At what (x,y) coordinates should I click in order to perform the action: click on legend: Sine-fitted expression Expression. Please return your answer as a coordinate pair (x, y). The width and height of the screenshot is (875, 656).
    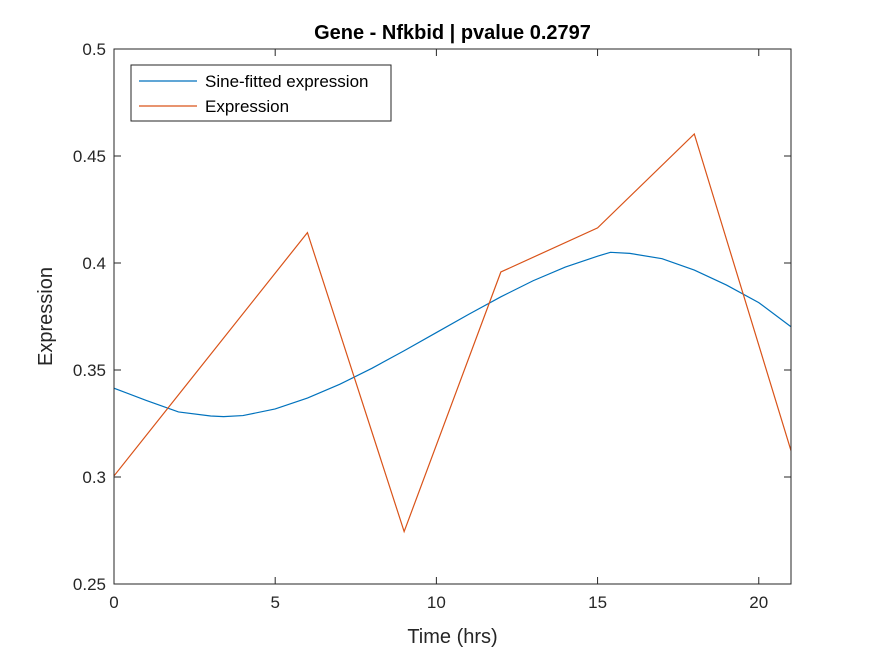
    Looking at the image, I should click on (261, 93).